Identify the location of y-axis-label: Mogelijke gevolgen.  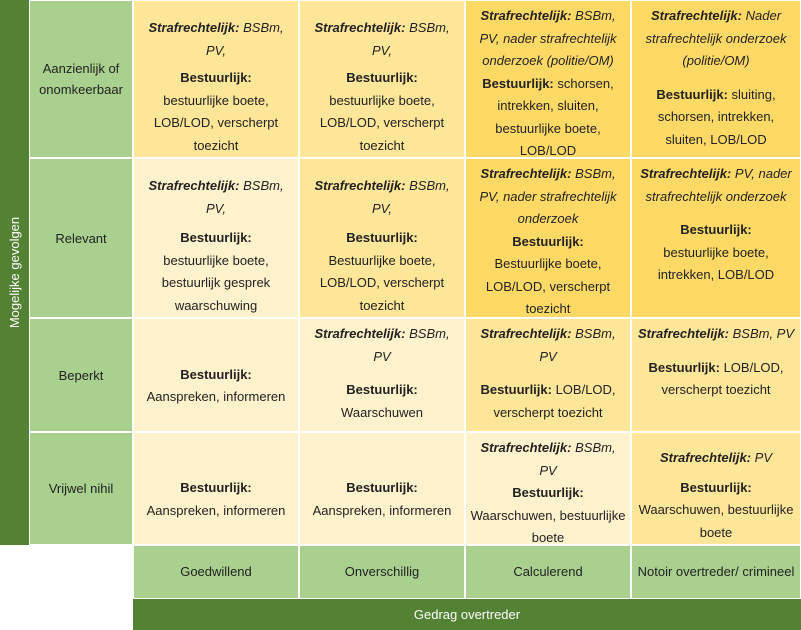
(14, 272).